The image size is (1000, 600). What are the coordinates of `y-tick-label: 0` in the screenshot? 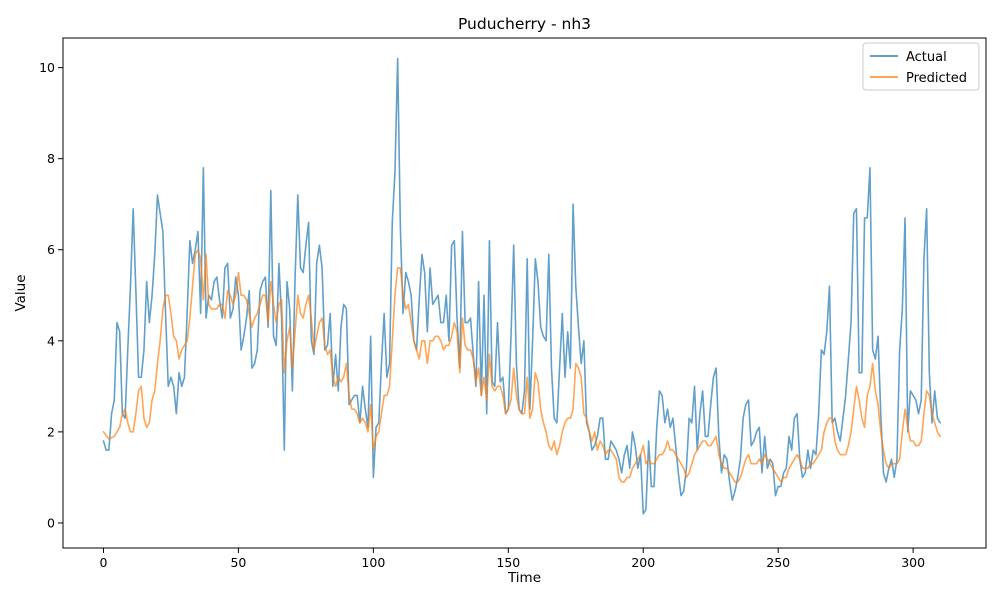 It's located at (51, 522).